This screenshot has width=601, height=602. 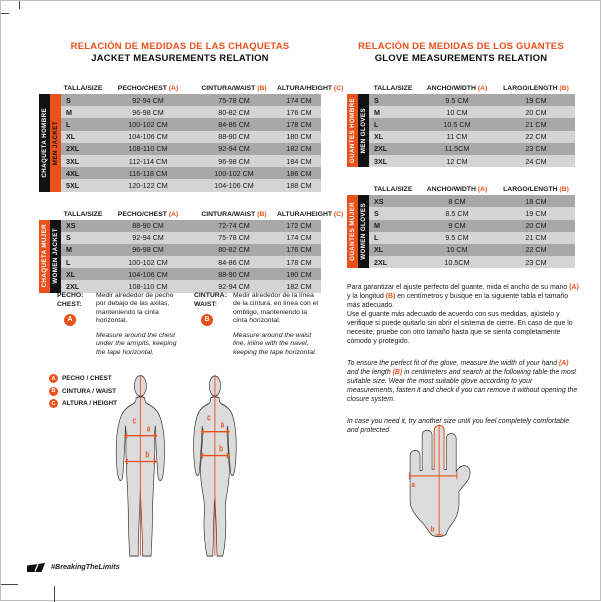 I want to click on legend-item: C ALTURA / HEIGHT, so click(x=83, y=403).